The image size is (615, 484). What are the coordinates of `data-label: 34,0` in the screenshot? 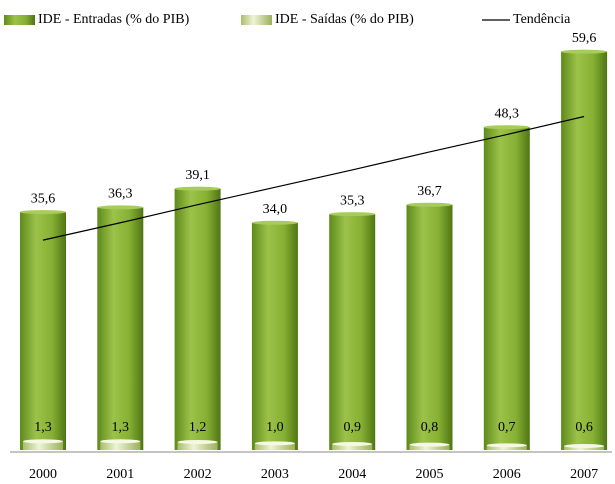 It's located at (275, 209).